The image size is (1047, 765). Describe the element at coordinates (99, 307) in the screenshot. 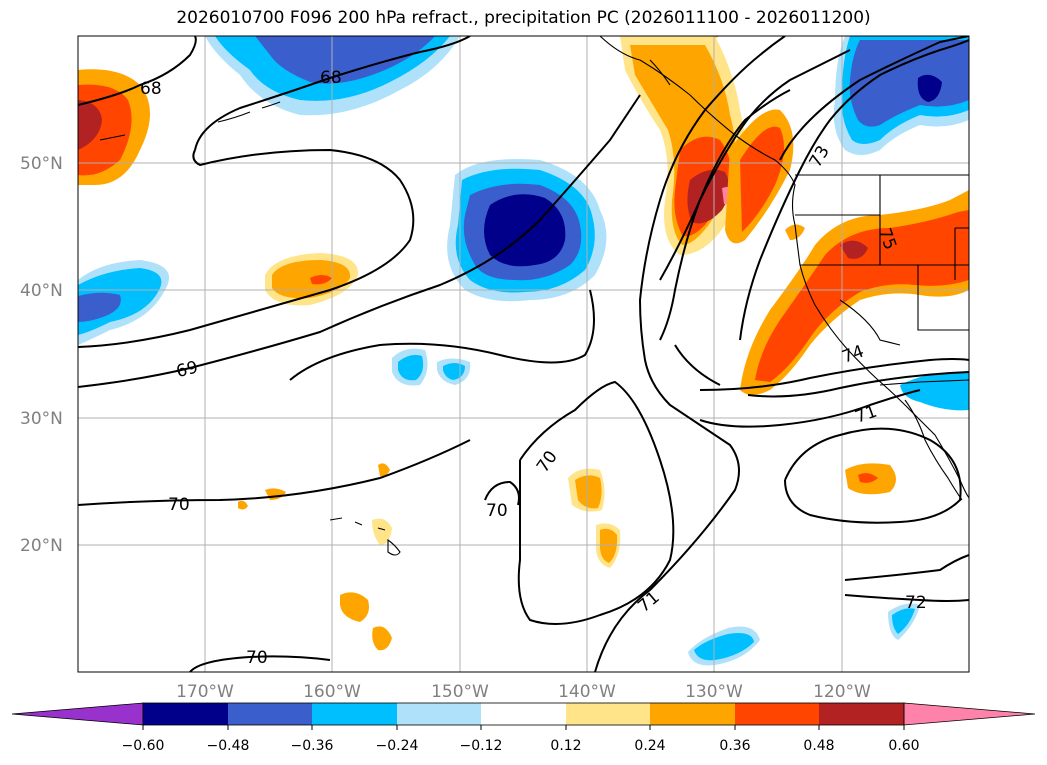

I see `precip-blob-west-blue-core` at that location.